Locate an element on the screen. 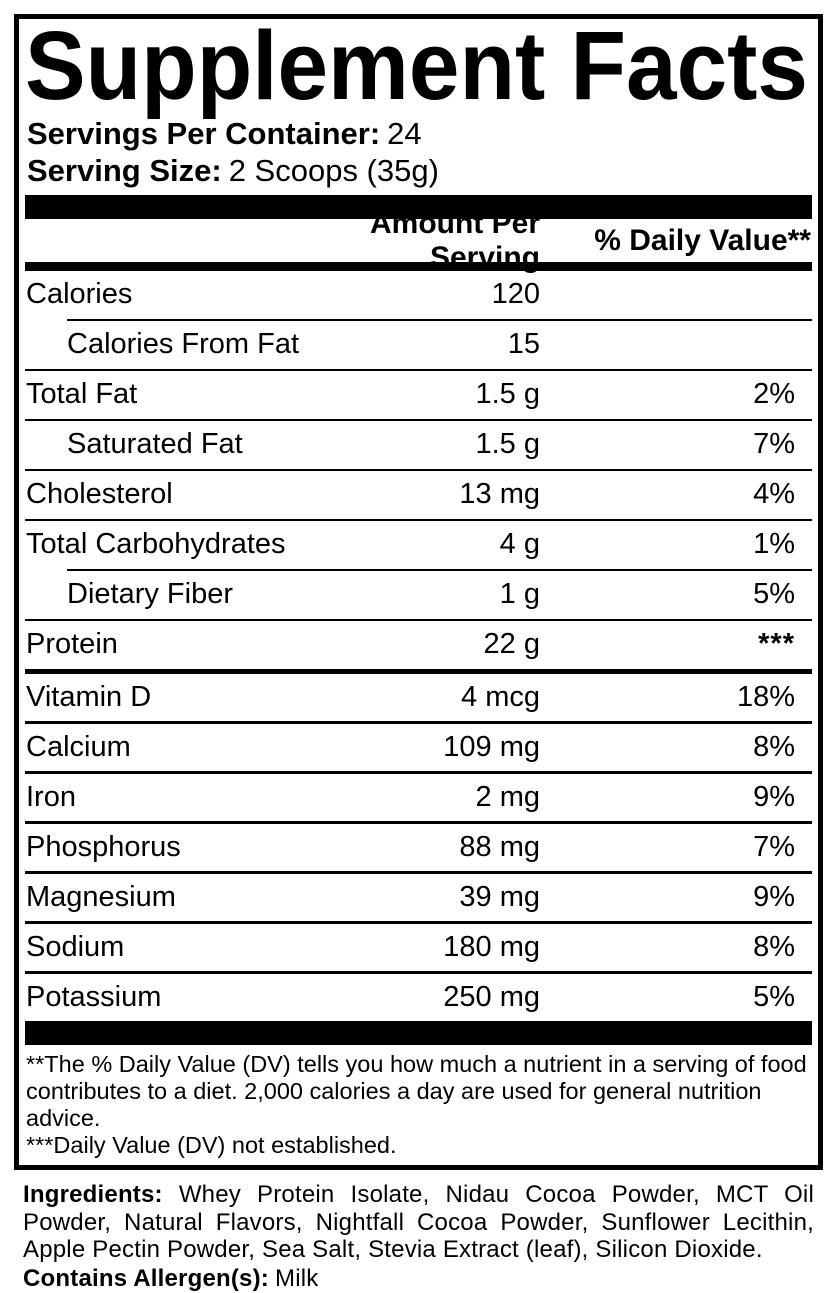 The width and height of the screenshot is (837, 1293). nutrient-row-total-fat: Total Fat 1.5 g 2% is located at coordinates (418, 395).